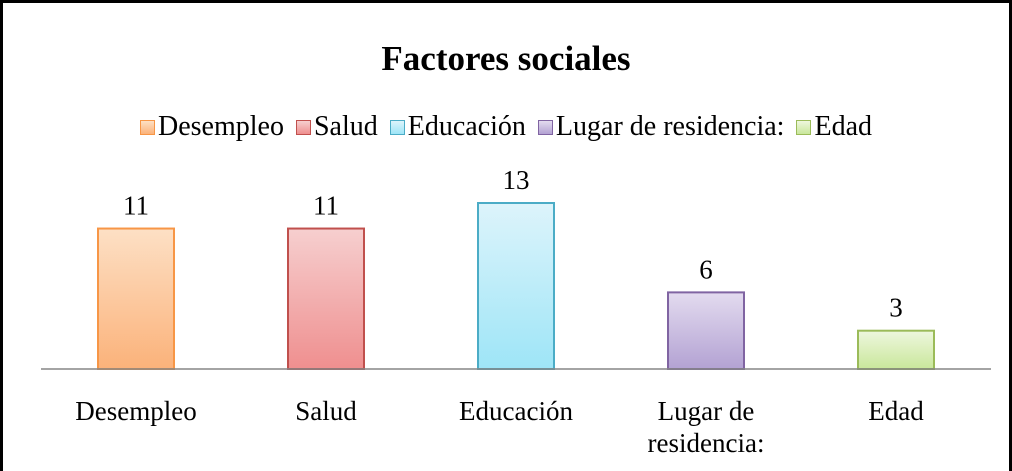 This screenshot has height=471, width=1012. Describe the element at coordinates (670, 126) in the screenshot. I see `legend-label: Lugar de residencia:` at that location.